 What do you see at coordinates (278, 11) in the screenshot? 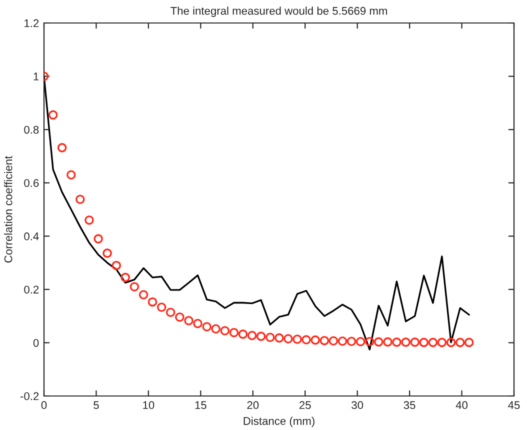
I see `chart-title: The integral measured would be 5.5669 mm` at bounding box center [278, 11].